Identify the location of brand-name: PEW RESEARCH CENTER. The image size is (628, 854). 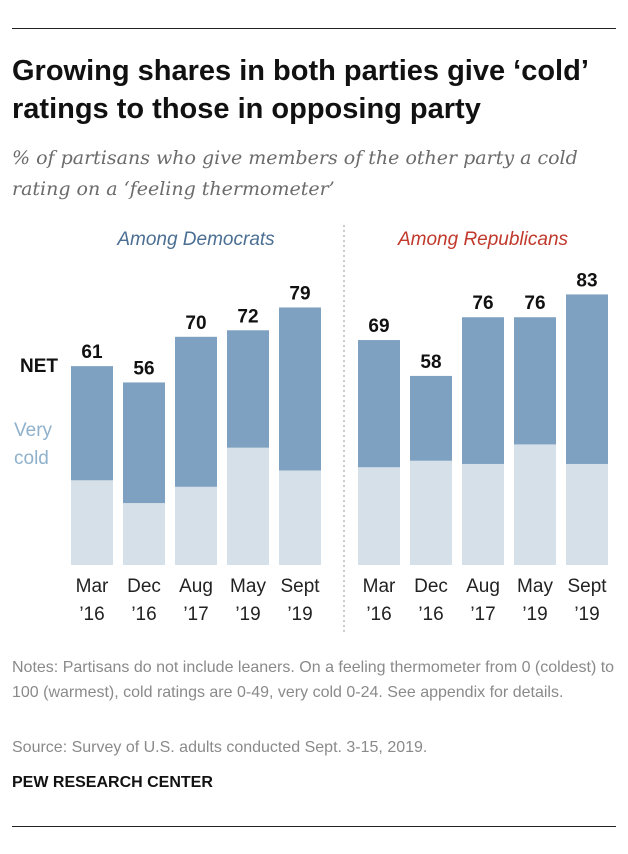
(112, 782).